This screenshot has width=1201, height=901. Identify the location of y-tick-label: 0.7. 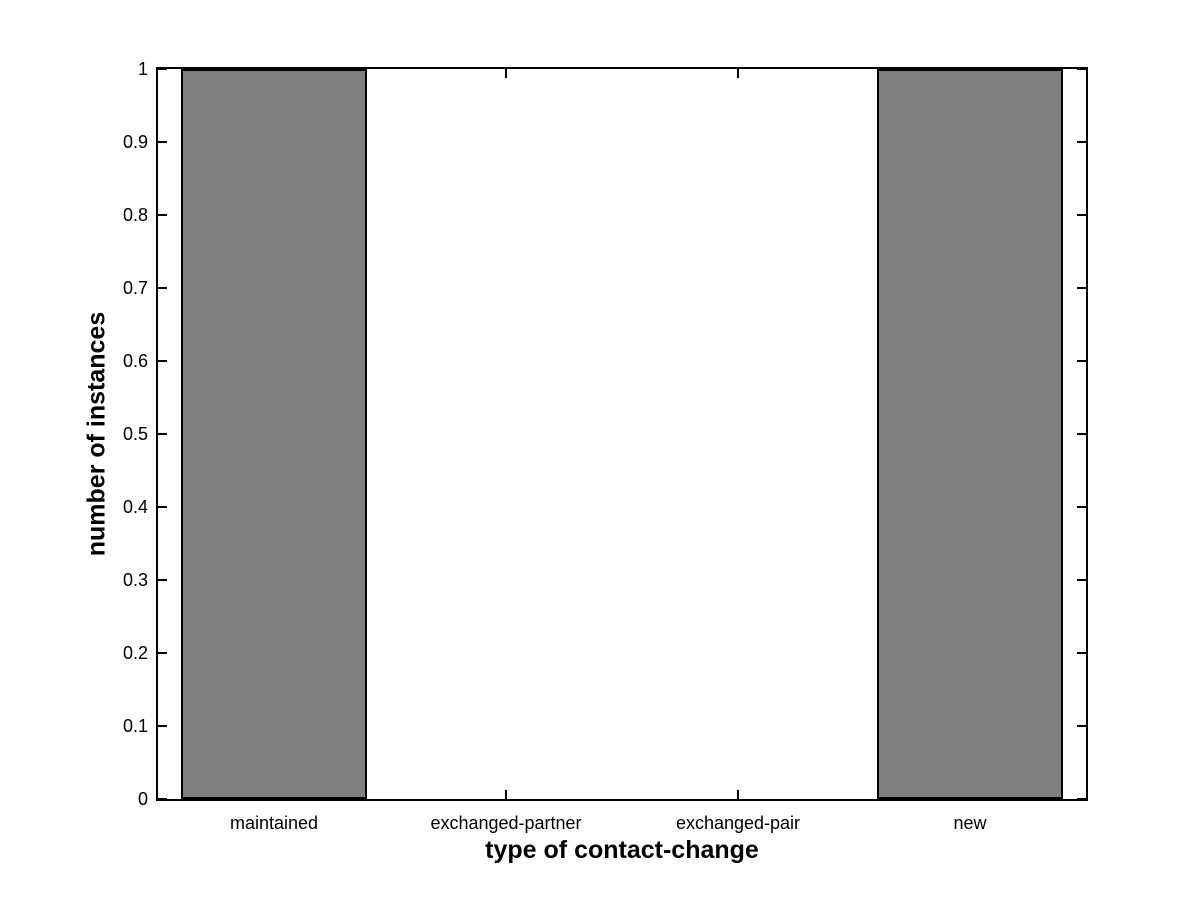
(135, 288).